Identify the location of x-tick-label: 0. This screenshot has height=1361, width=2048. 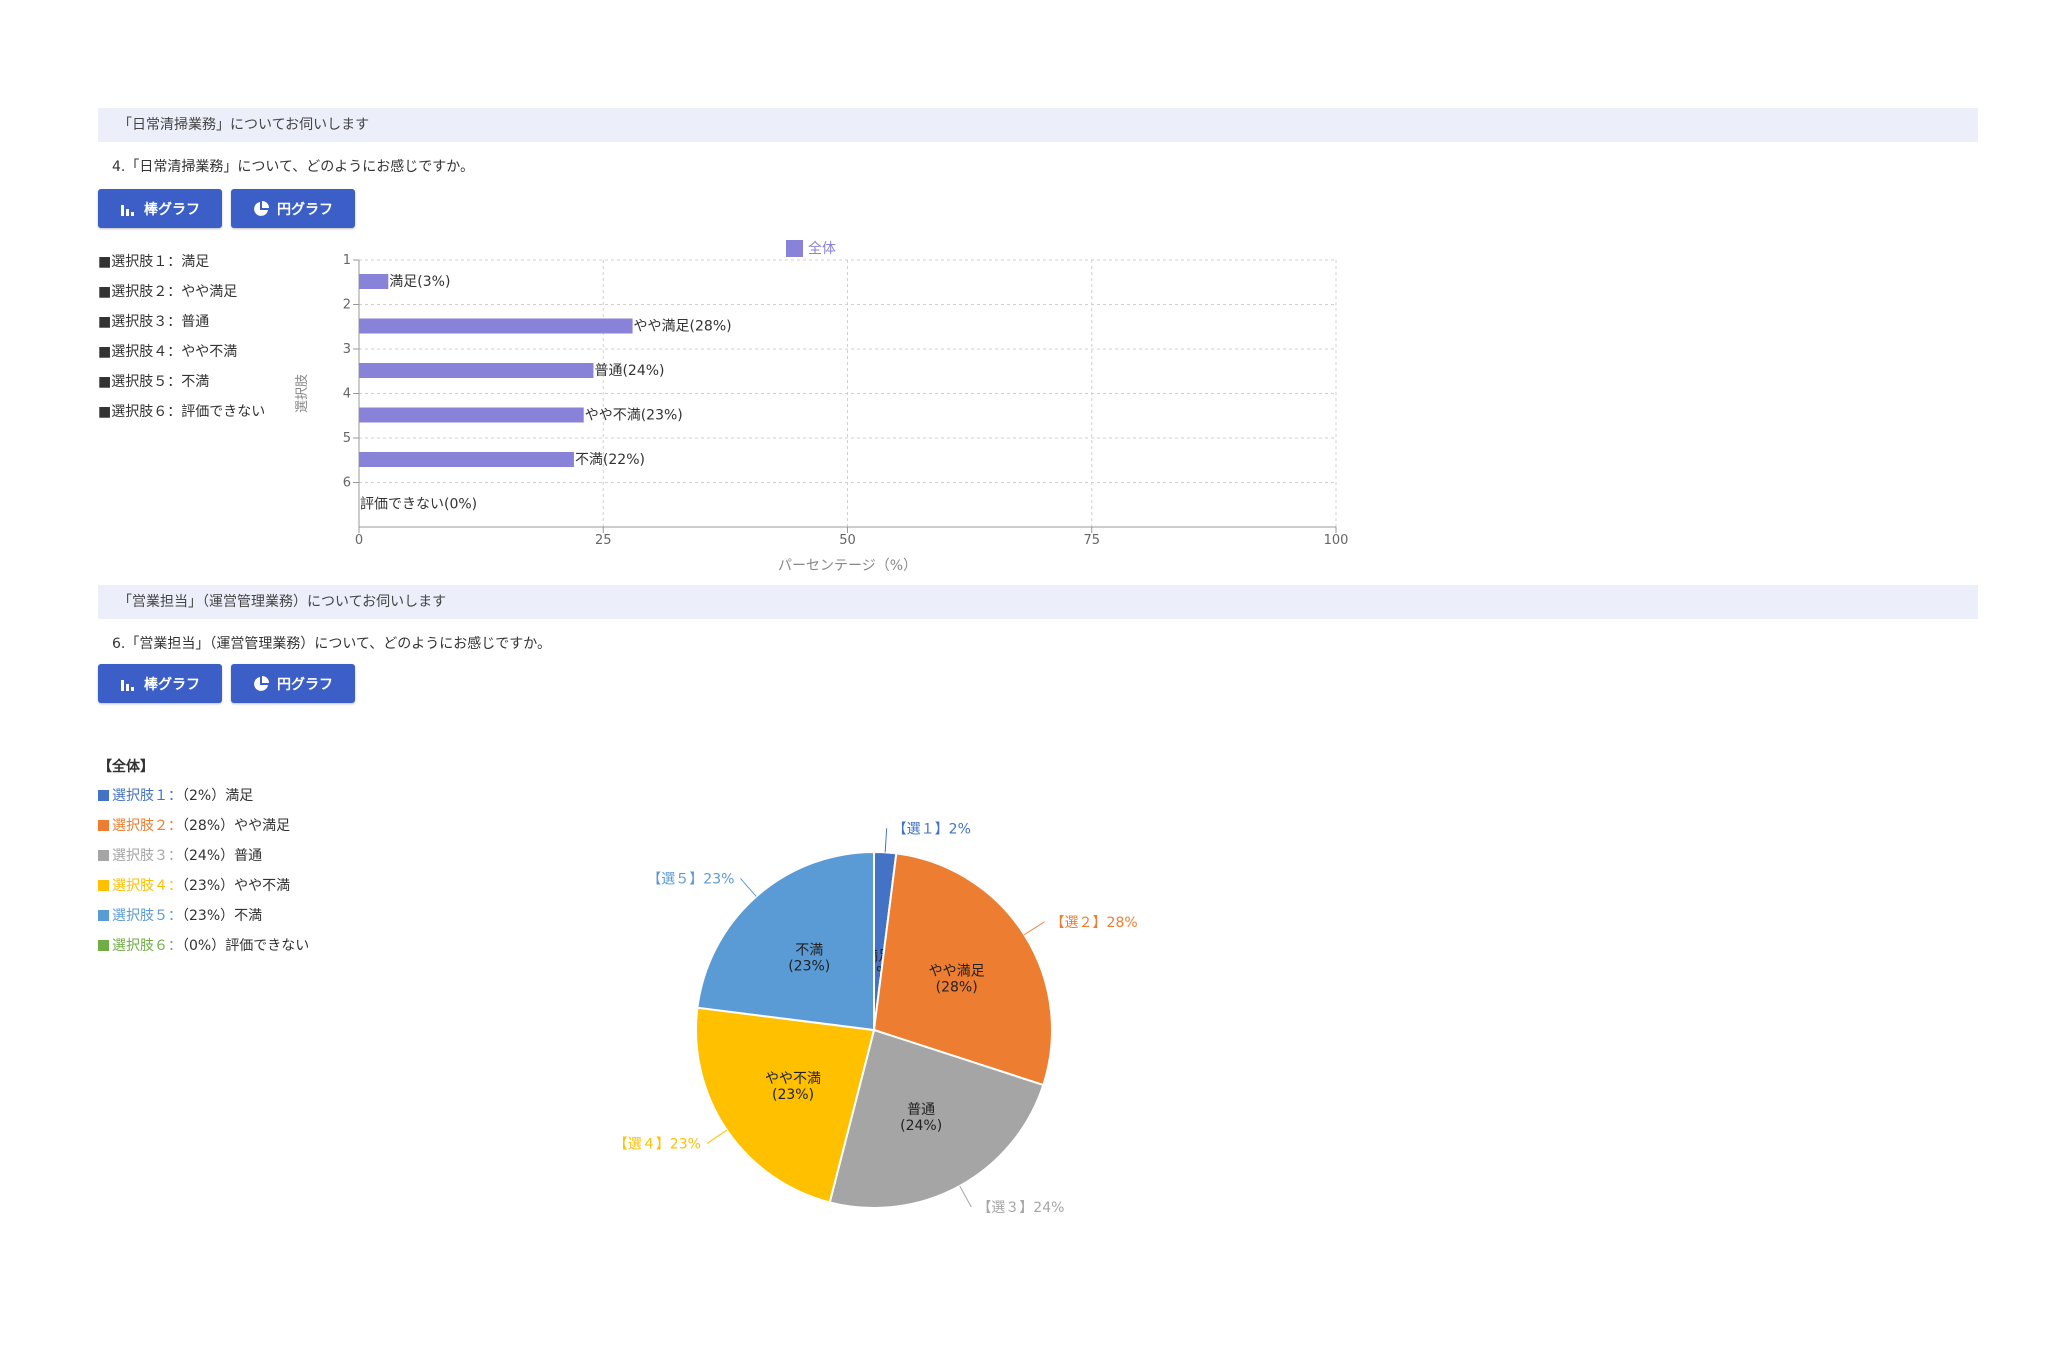
(359, 540).